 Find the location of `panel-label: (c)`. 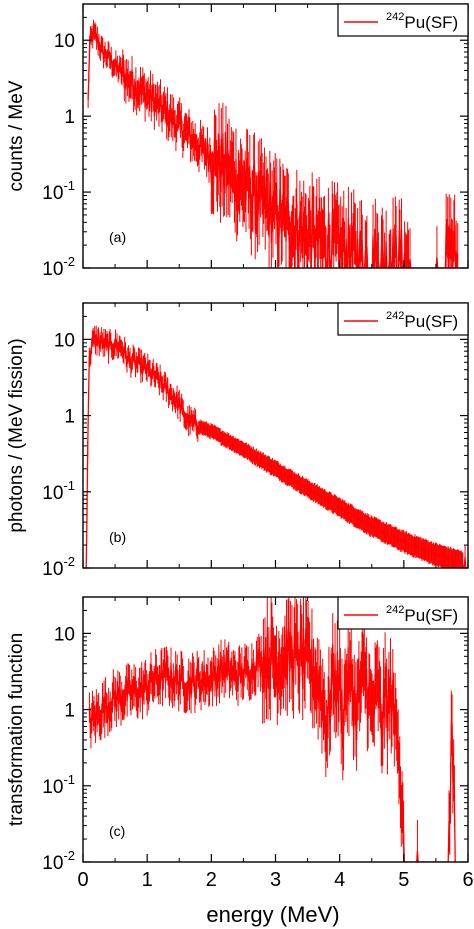

panel-label: (c) is located at coordinates (117, 831).